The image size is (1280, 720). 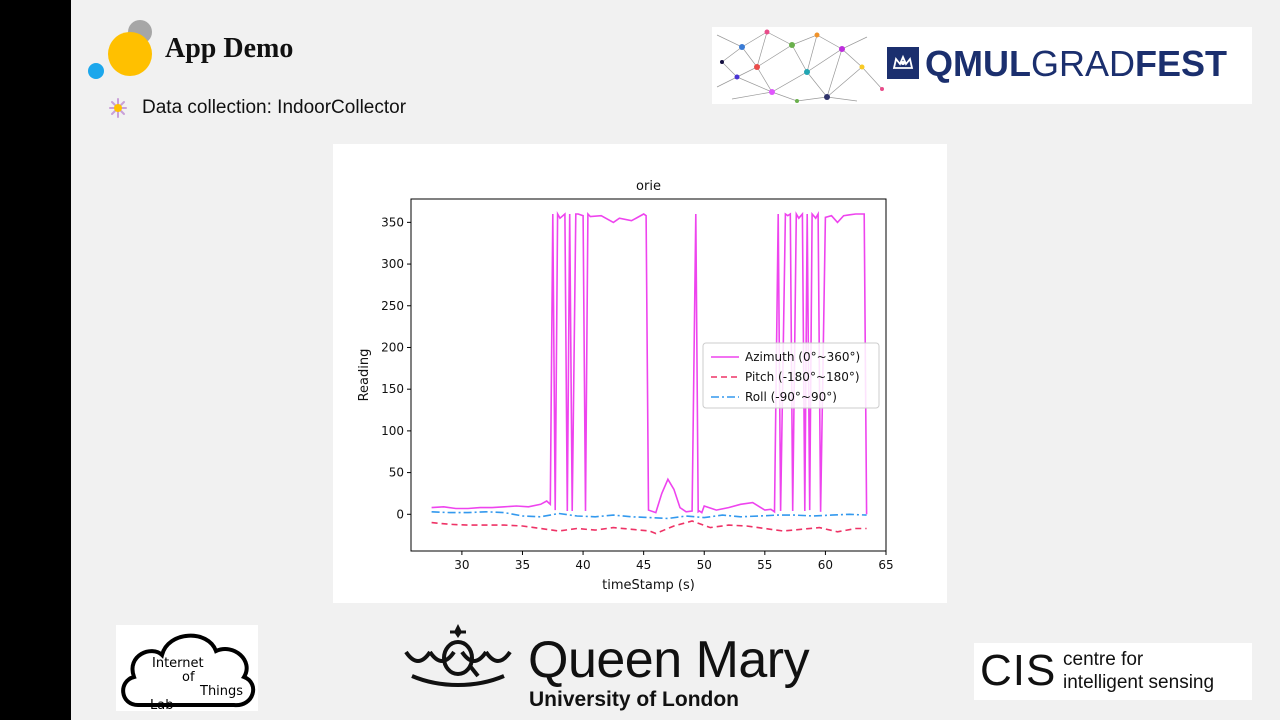 What do you see at coordinates (649, 515) in the screenshot?
I see `series-line-roll` at bounding box center [649, 515].